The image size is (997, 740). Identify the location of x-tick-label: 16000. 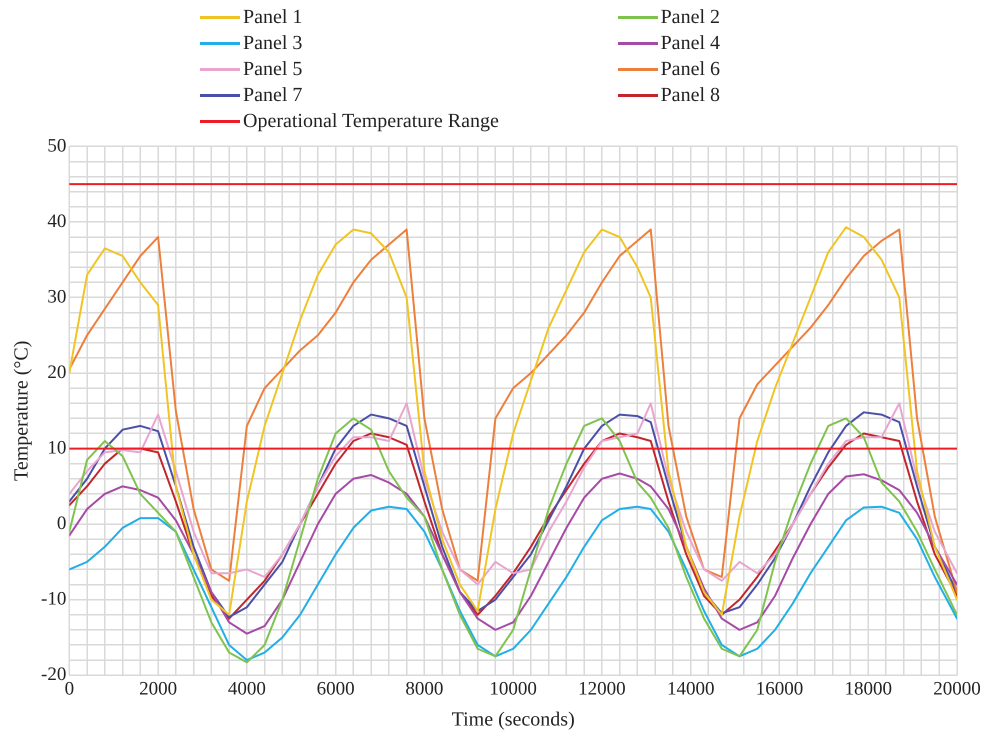
(780, 689).